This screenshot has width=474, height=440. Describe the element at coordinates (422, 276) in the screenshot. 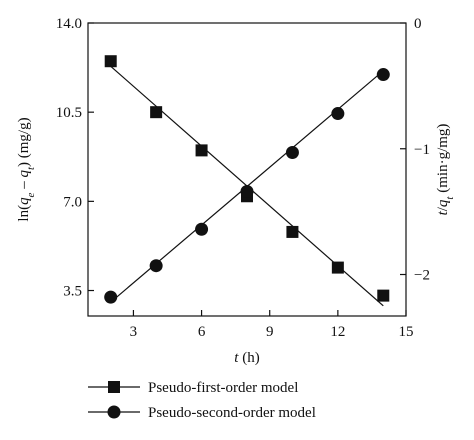

I see `y-right-tick-label-2: −2` at that location.